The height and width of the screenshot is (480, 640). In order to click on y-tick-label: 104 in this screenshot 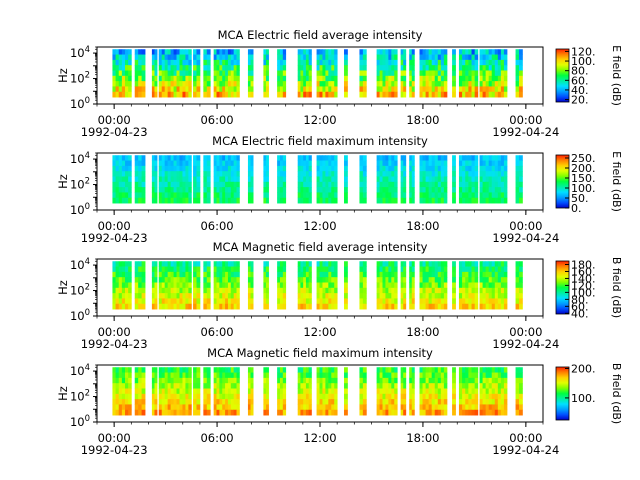, I will do `click(80, 52)`.